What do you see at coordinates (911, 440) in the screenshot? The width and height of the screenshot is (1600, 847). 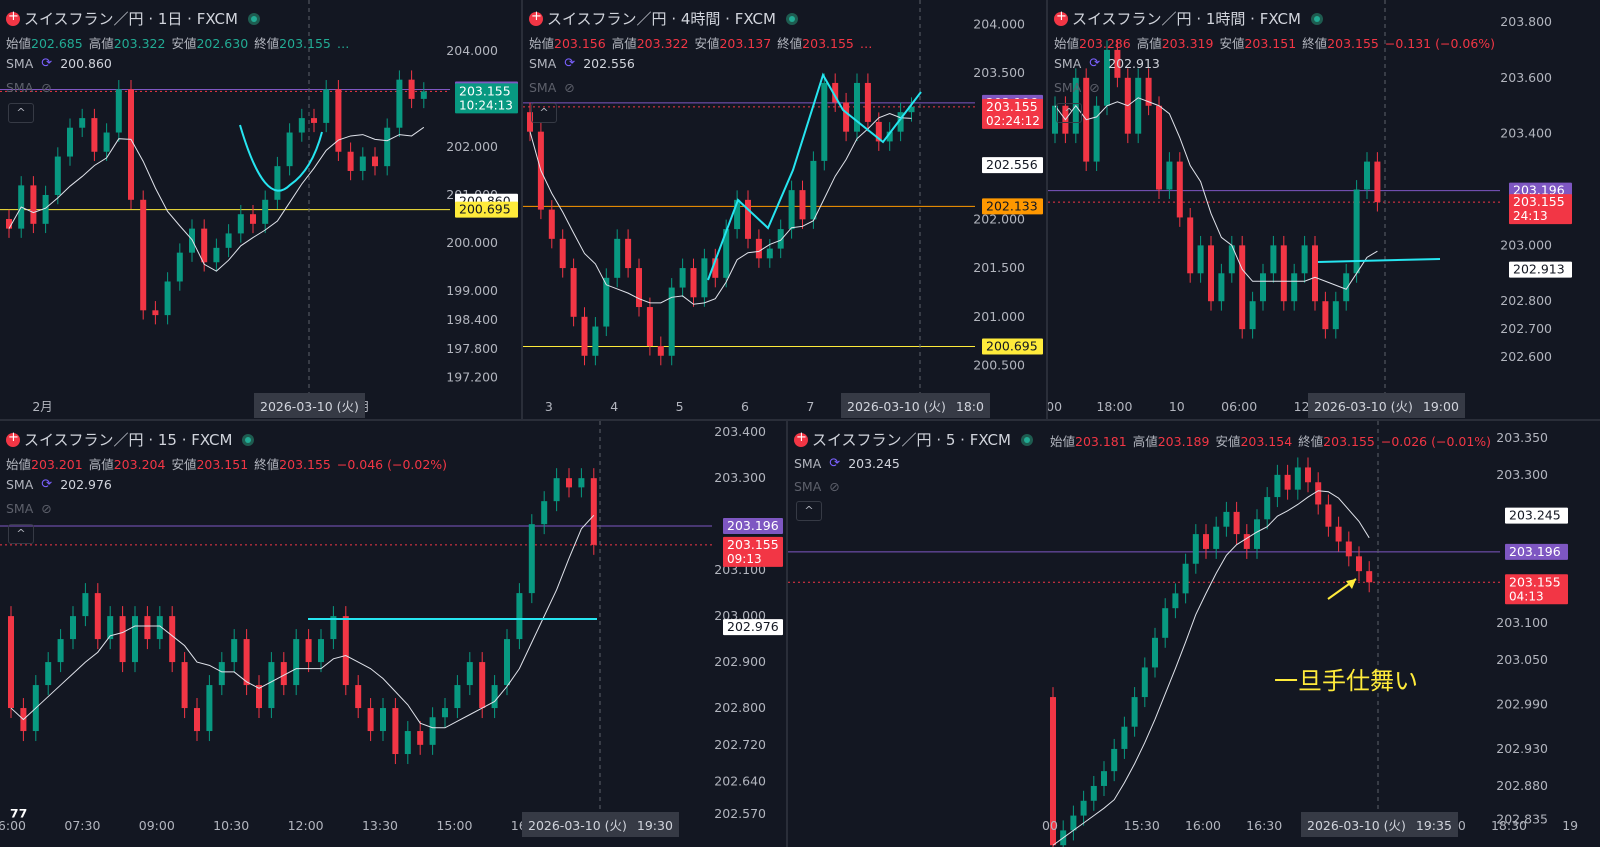 I see `chart-title: スイスフラン／円 · 5 · FXCM` at bounding box center [911, 440].